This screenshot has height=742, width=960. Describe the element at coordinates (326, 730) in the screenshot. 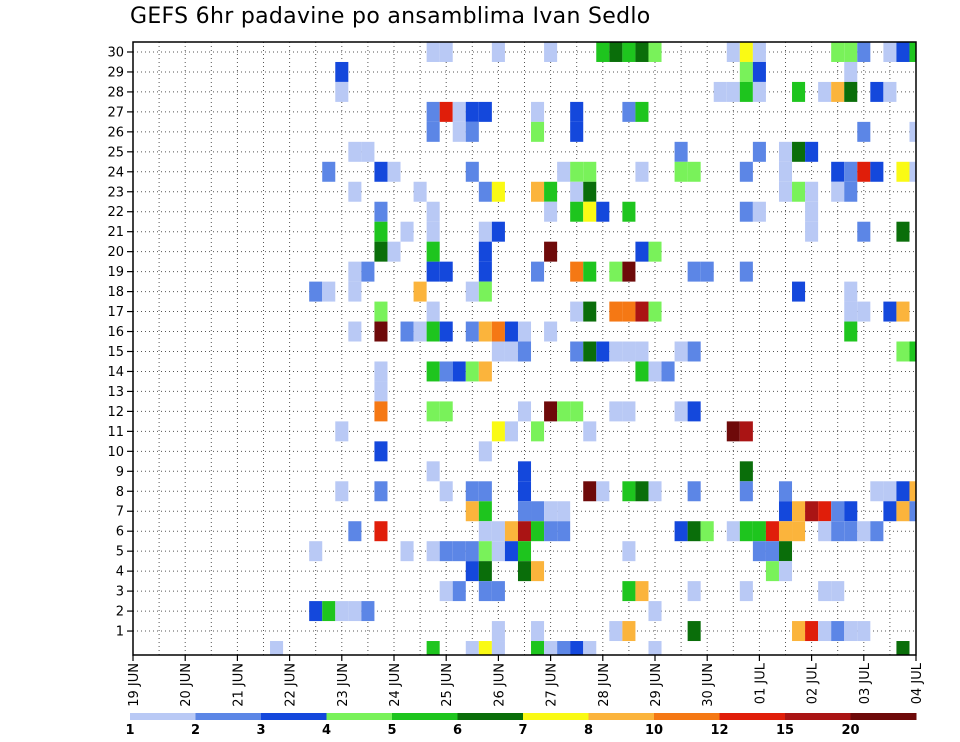

I see `colorbar-label: 4` at that location.